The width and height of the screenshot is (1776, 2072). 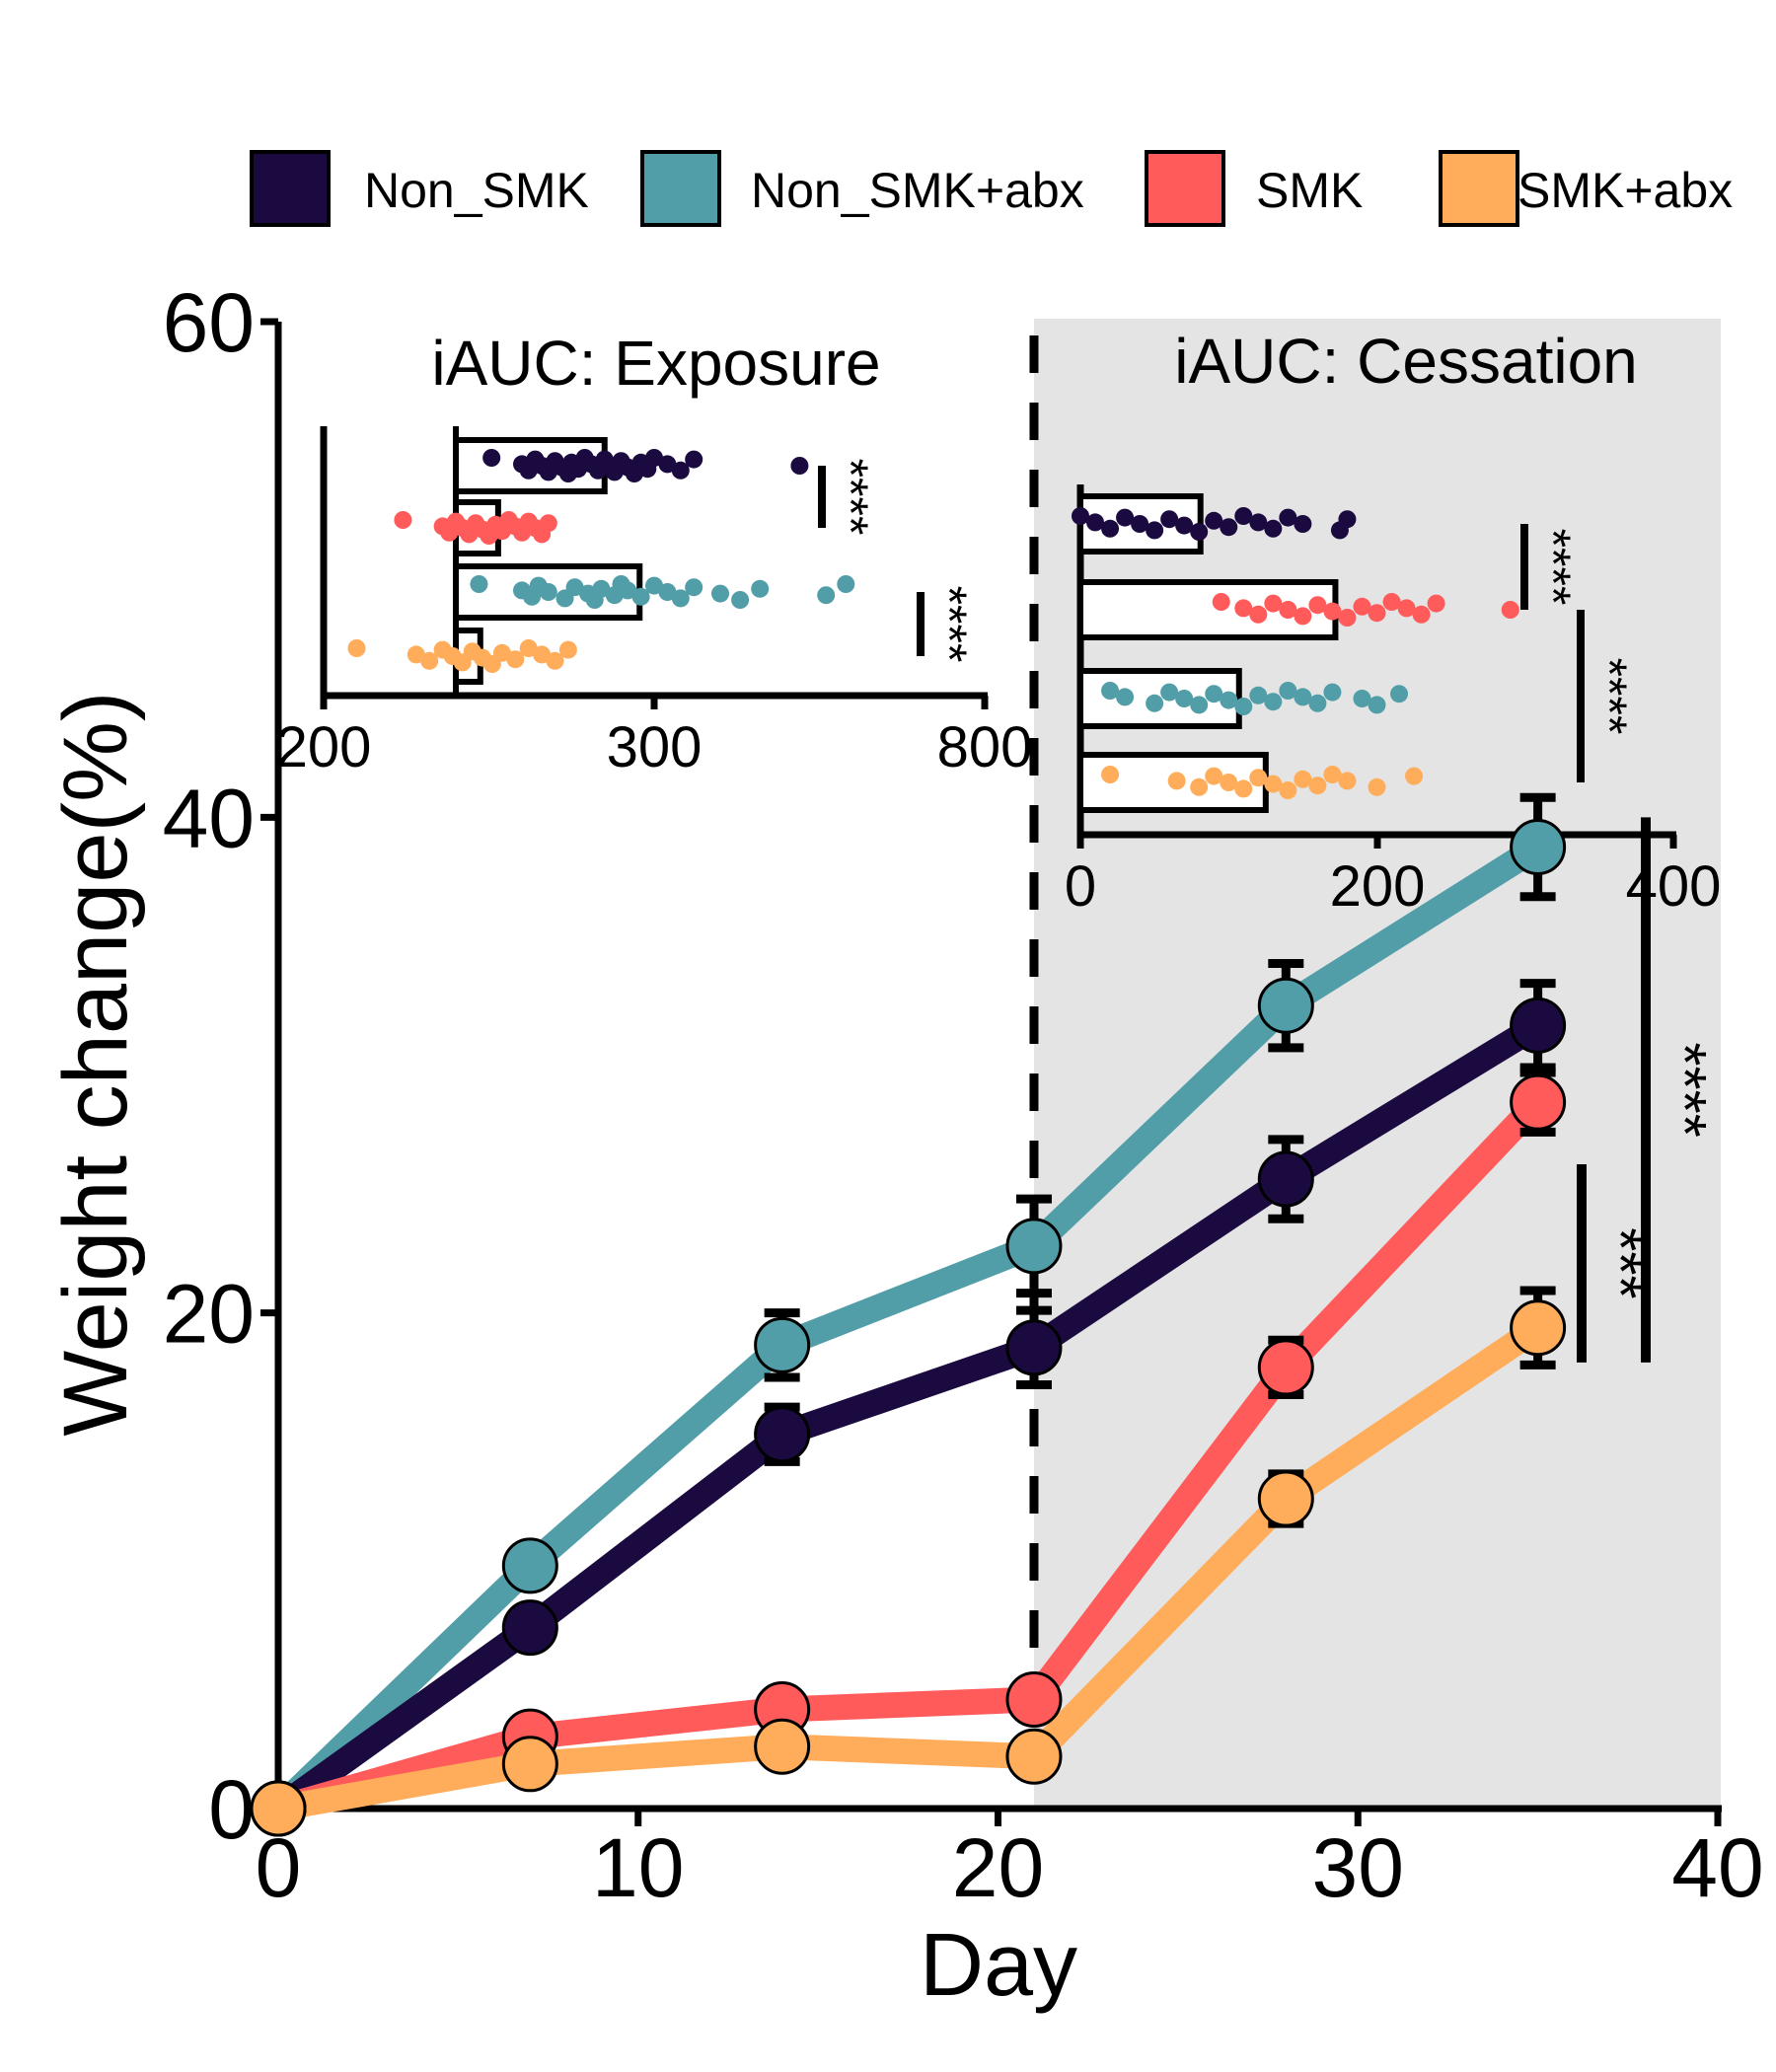 I want to click on x-tick-label: 40, so click(x=1717, y=1868).